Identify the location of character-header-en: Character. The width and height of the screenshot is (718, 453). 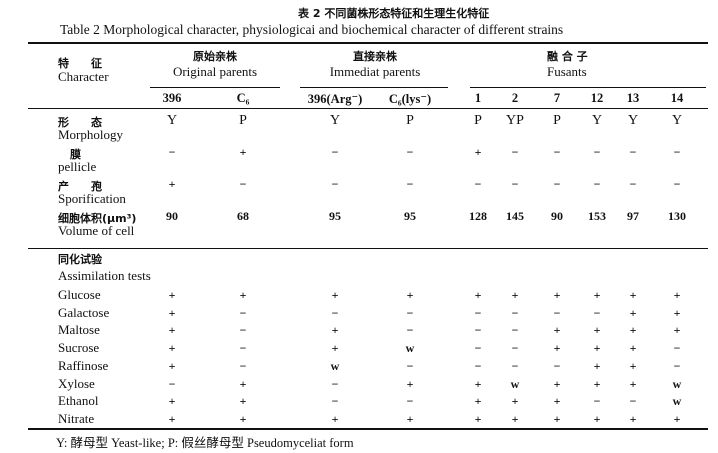
(83, 76).